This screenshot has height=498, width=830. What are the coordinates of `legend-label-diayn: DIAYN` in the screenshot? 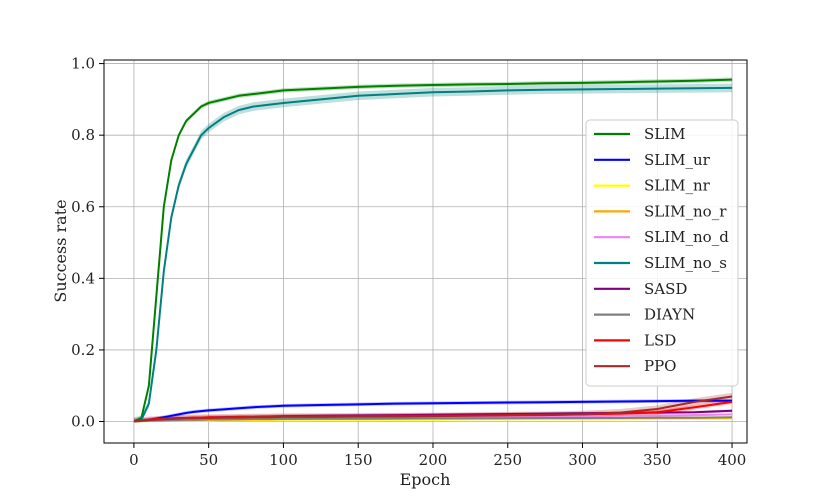 It's located at (669, 315).